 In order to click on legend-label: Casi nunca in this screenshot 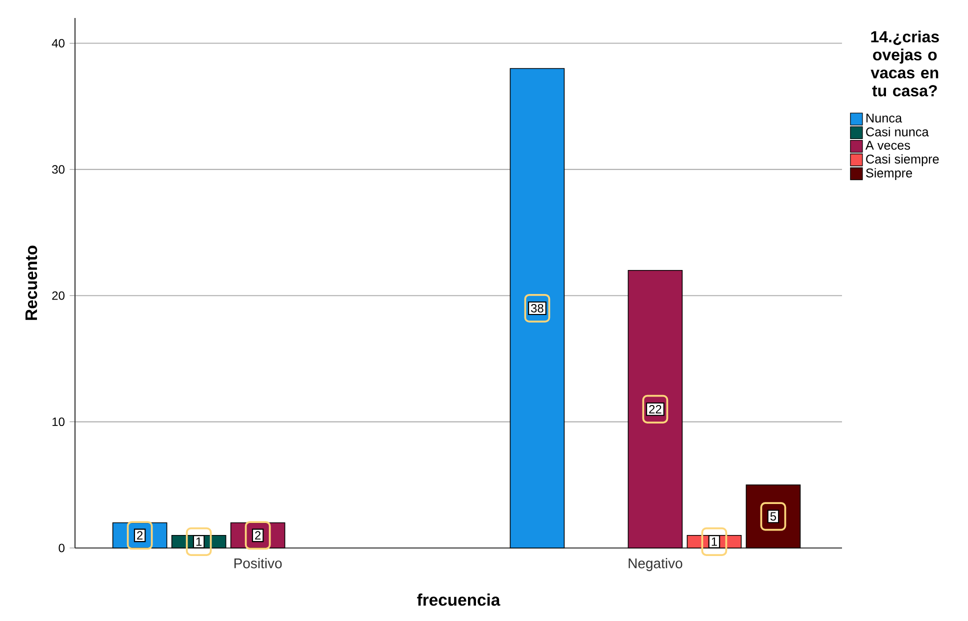, I will do `click(897, 131)`.